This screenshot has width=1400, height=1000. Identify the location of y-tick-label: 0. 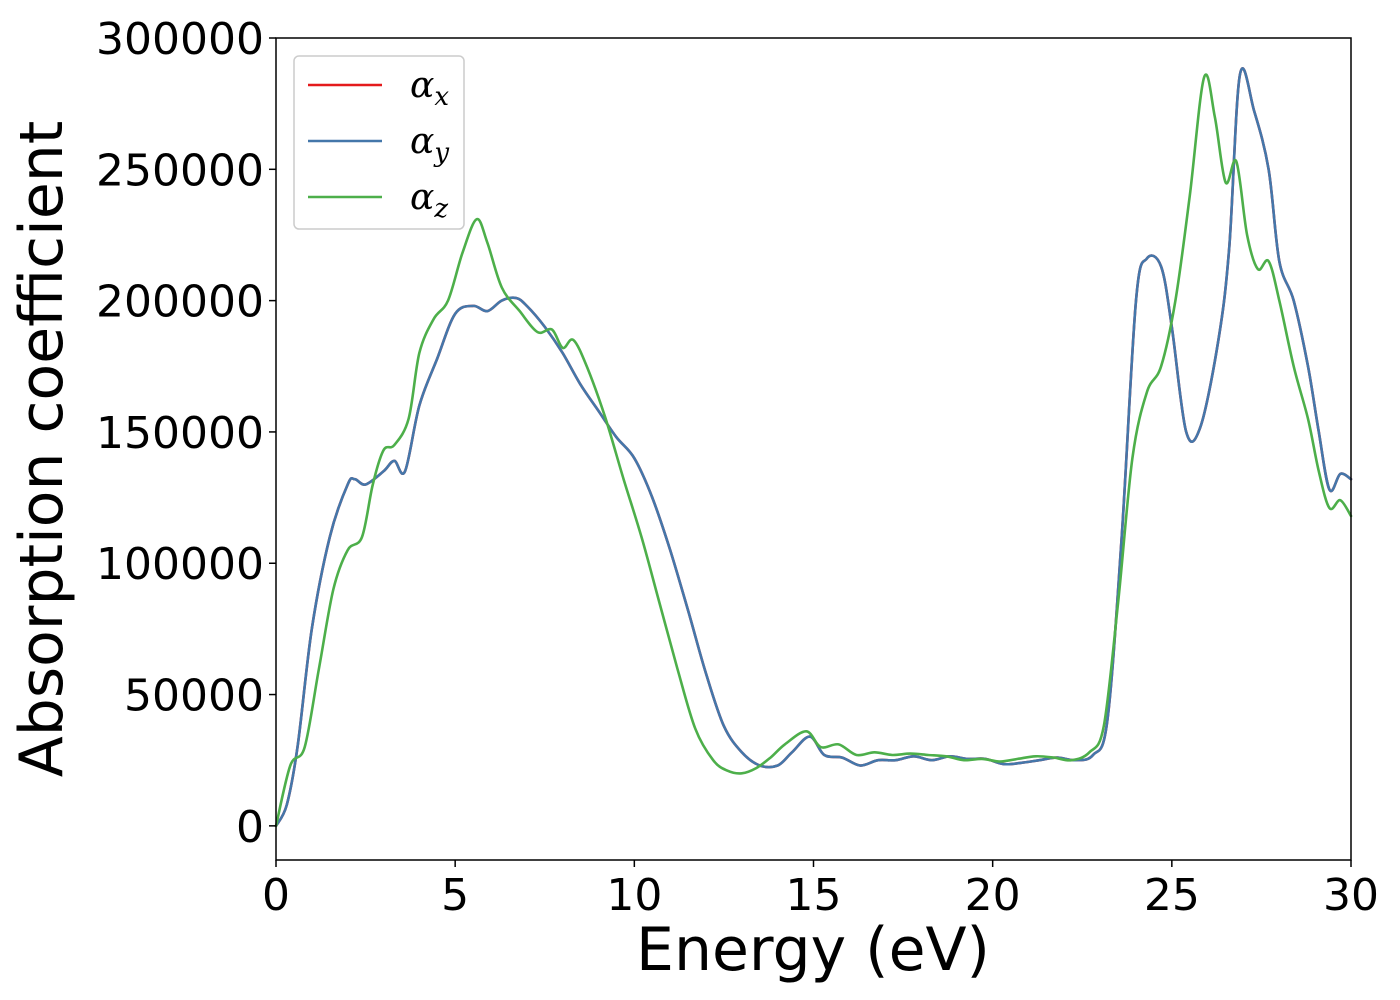
(250, 827).